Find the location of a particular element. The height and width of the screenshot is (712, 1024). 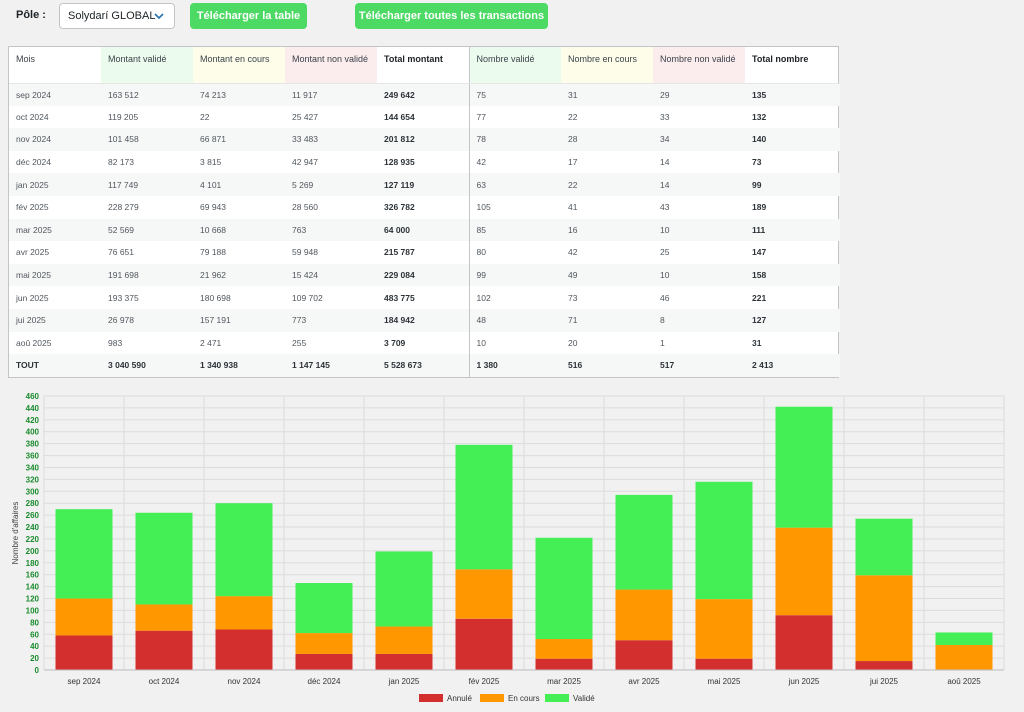

table-cell: 193 375 is located at coordinates (123, 297).